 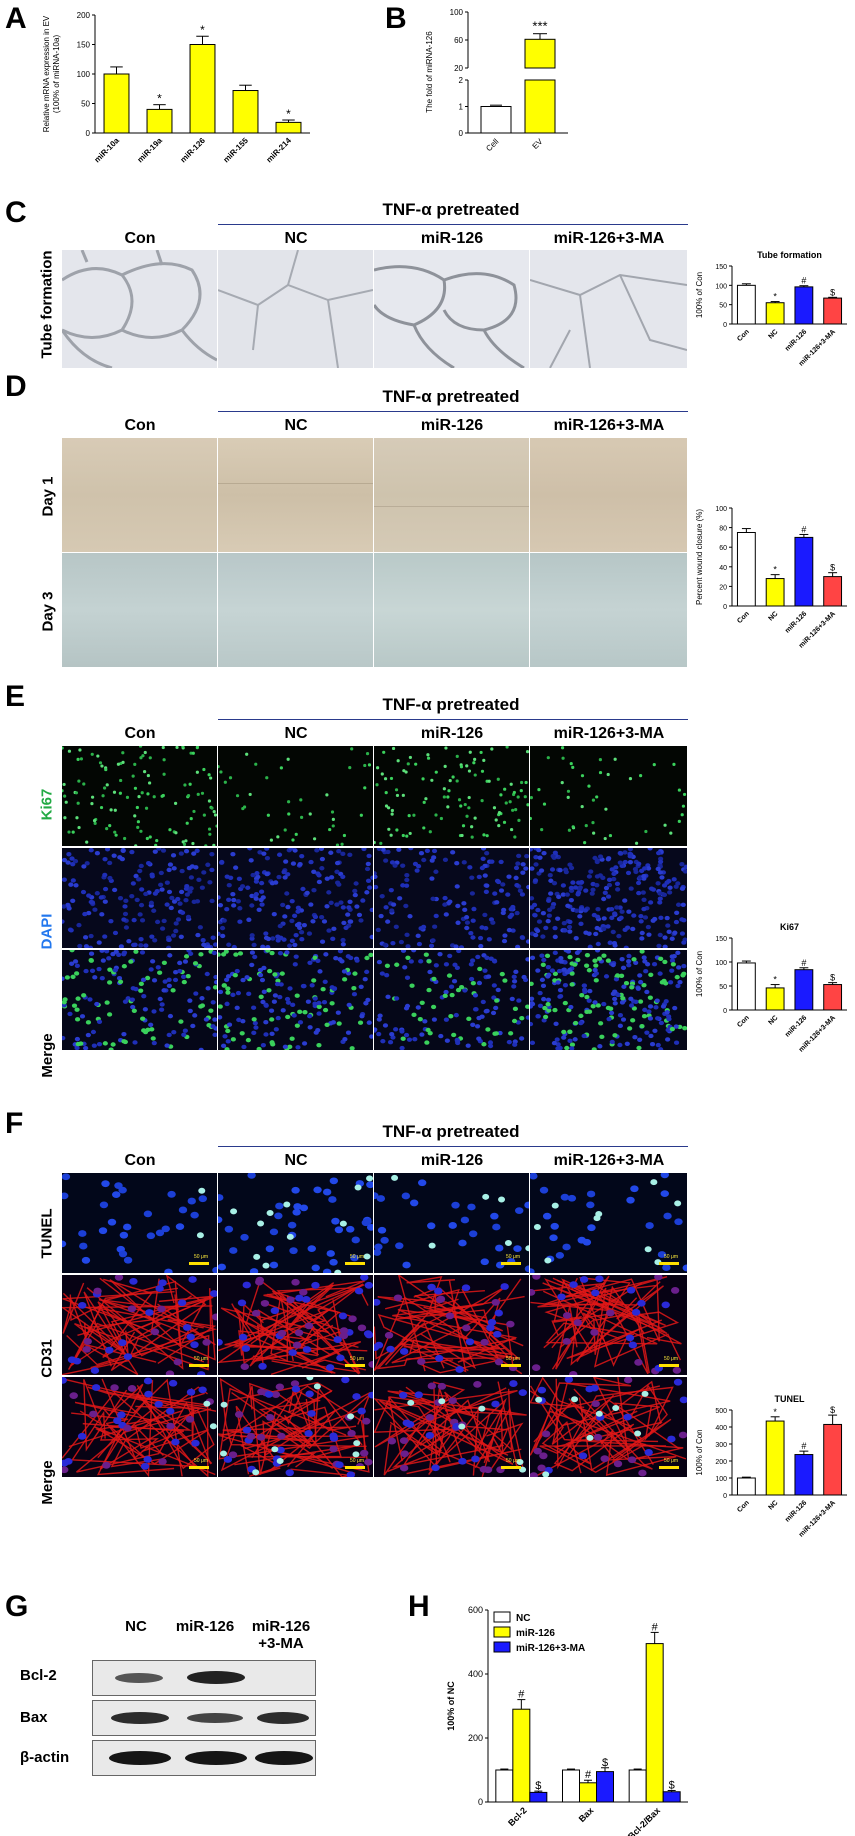 What do you see at coordinates (139, 309) in the screenshot?
I see `tube-image-con` at bounding box center [139, 309].